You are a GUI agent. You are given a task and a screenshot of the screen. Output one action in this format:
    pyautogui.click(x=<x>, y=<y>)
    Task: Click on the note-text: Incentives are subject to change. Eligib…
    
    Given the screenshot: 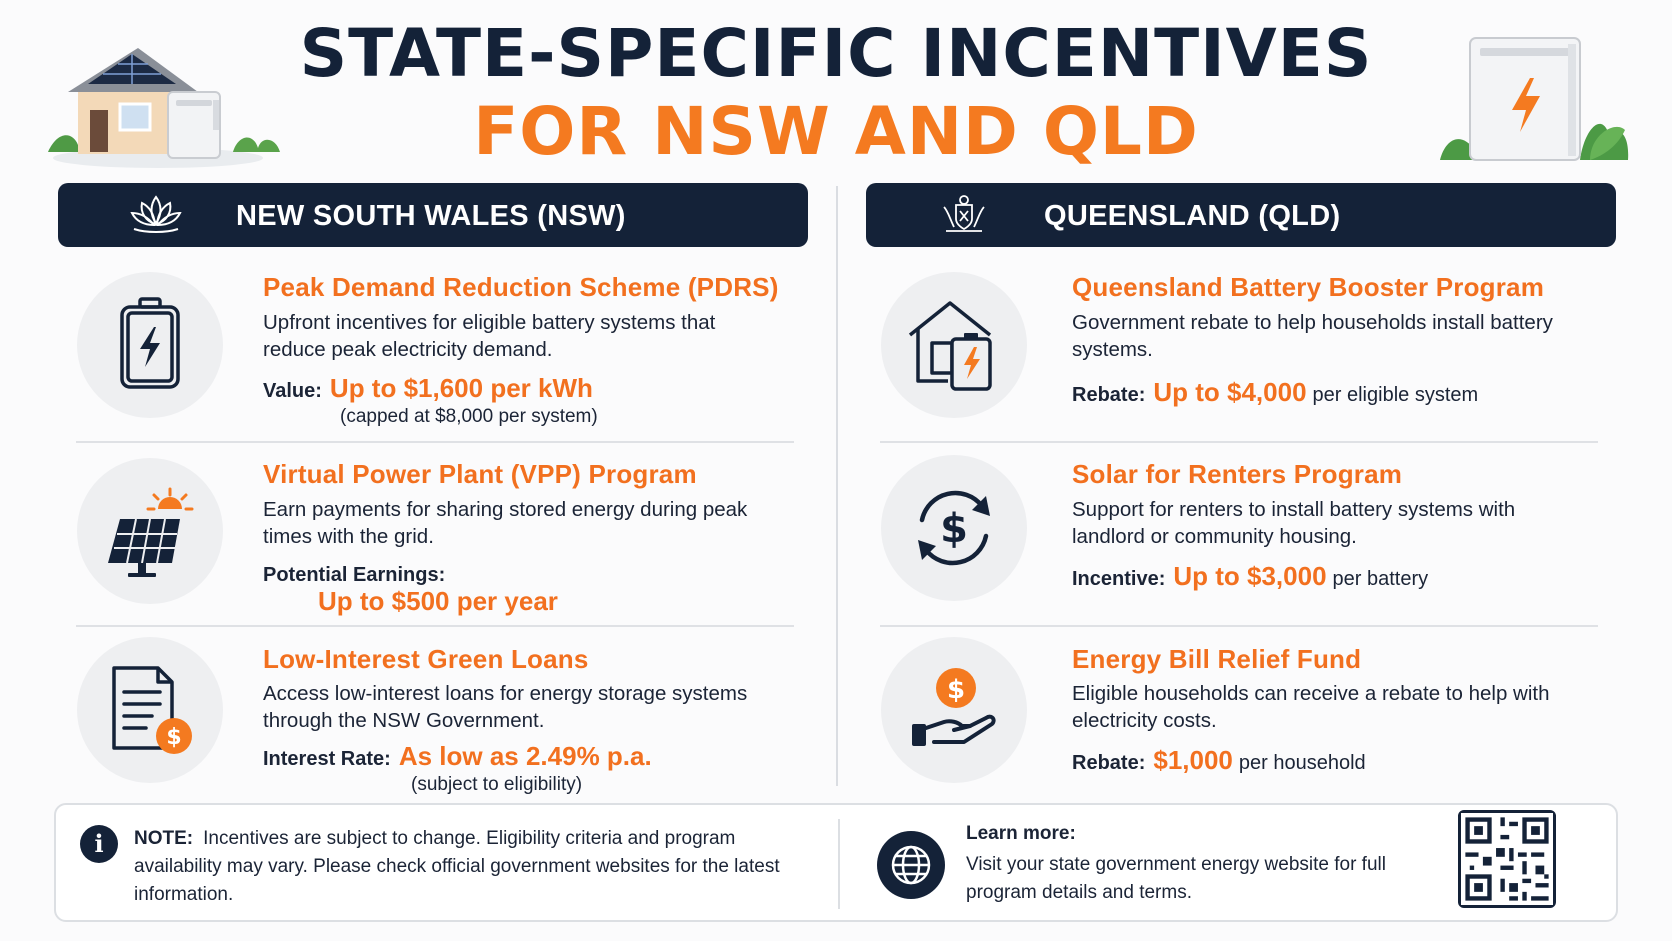 What is the action you would take?
    pyautogui.click(x=457, y=866)
    